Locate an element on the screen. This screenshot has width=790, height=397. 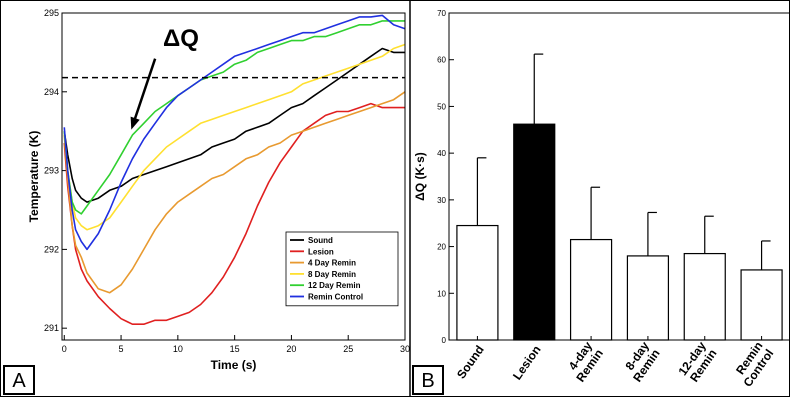
panel-a-letter: A is located at coordinates (19, 381).